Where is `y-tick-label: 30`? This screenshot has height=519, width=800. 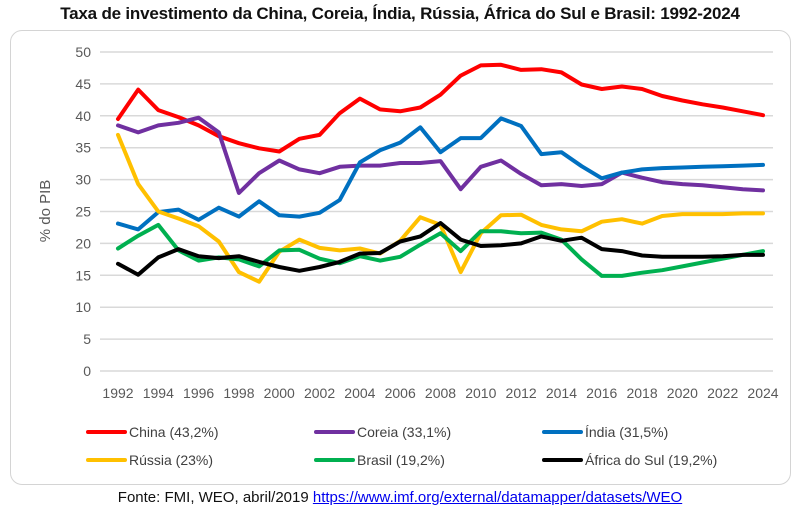
y-tick-label: 30 is located at coordinates (83, 180).